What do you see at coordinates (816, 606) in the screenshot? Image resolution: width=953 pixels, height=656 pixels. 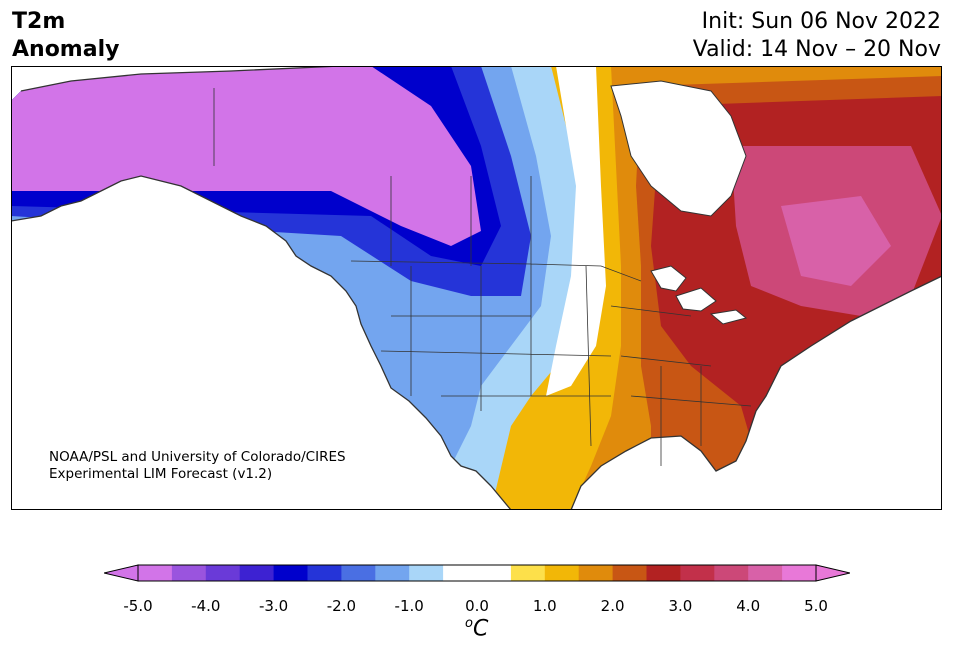 I see `colorbar-tick-label: 5.0` at bounding box center [816, 606].